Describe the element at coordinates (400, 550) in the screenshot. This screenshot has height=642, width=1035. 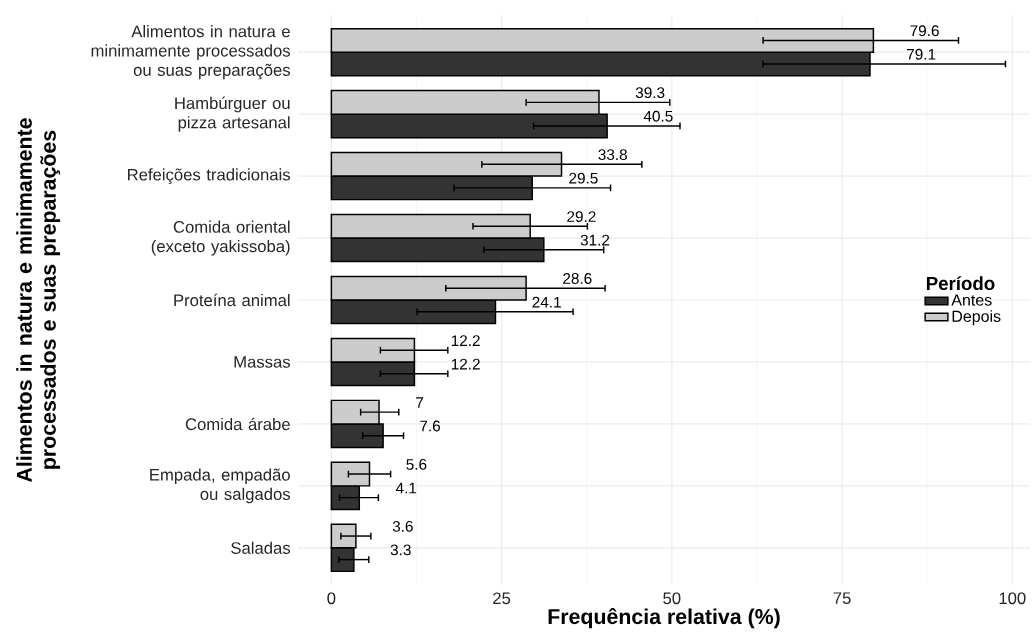
I see `data-label: 3.3` at that location.